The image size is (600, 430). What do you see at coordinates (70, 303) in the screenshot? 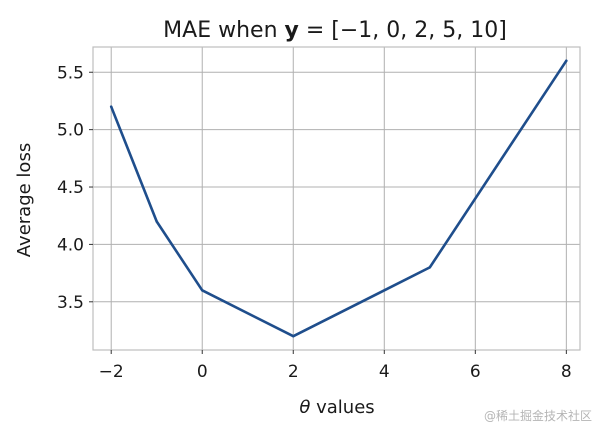
I see `y-tick-label: 3.5` at bounding box center [70, 303].